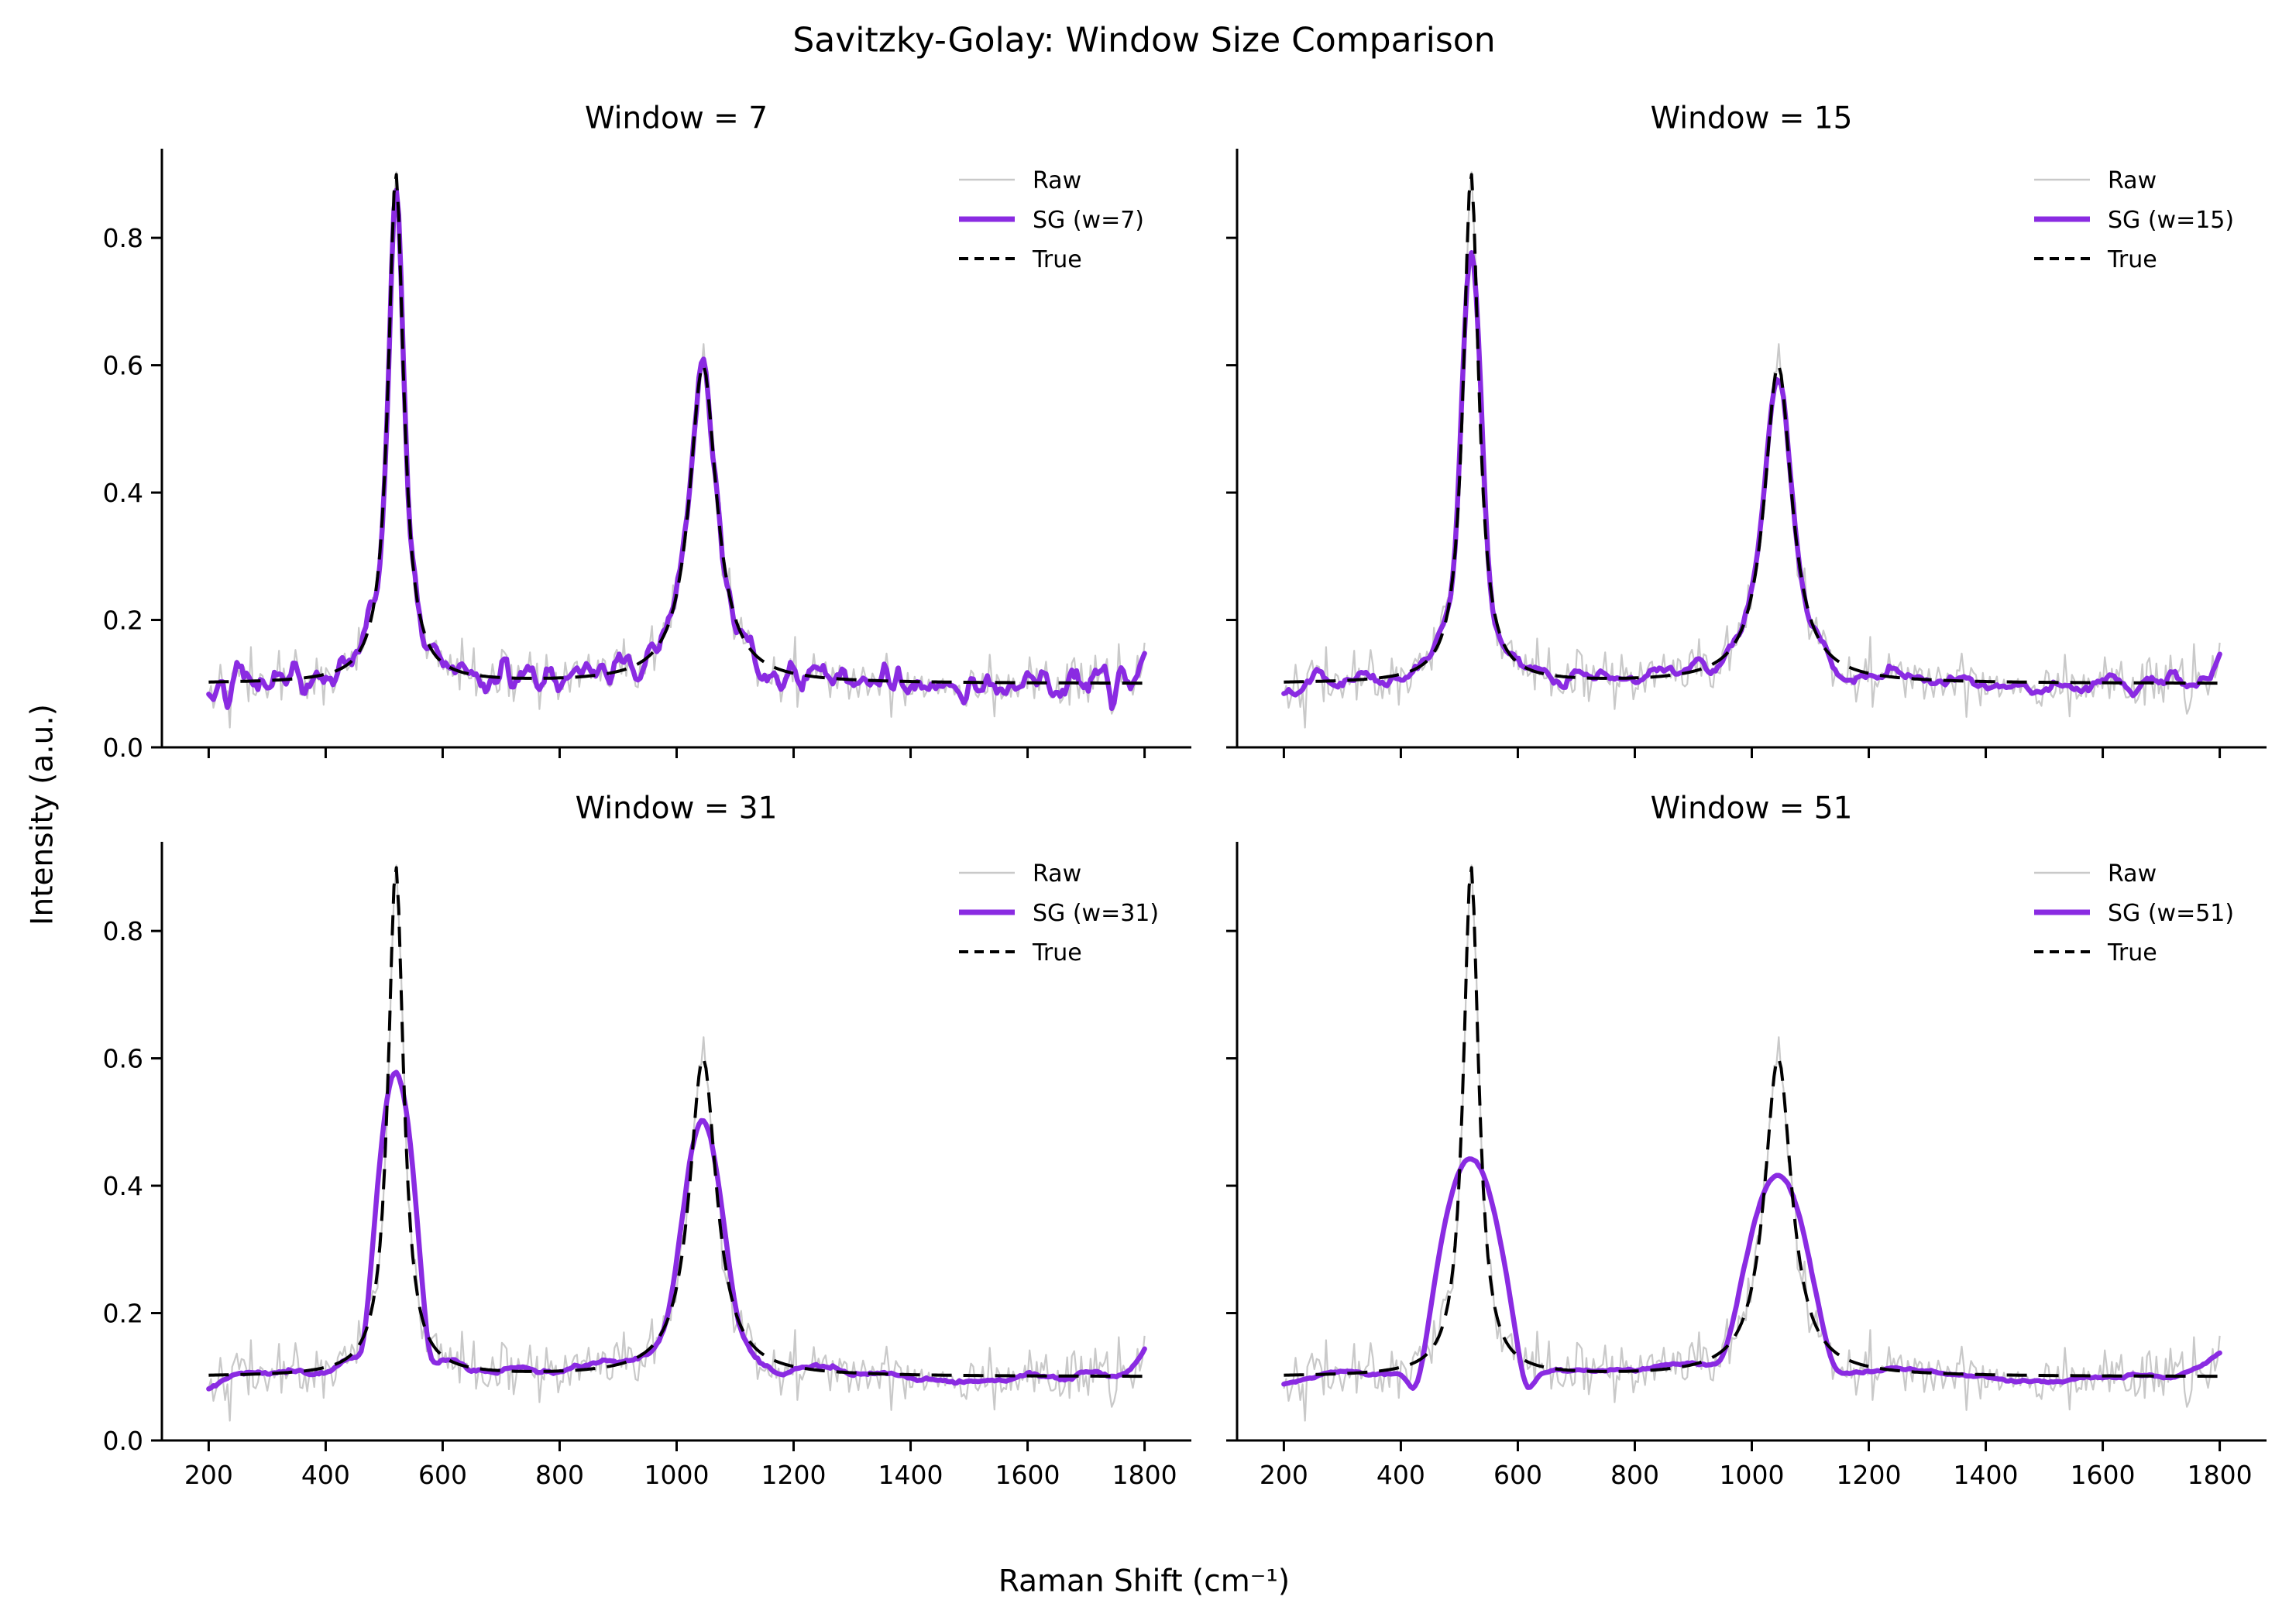 The height and width of the screenshot is (1624, 2289). Describe the element at coordinates (42, 815) in the screenshot. I see `y-axis-label: Intensity (a.u.)` at that location.